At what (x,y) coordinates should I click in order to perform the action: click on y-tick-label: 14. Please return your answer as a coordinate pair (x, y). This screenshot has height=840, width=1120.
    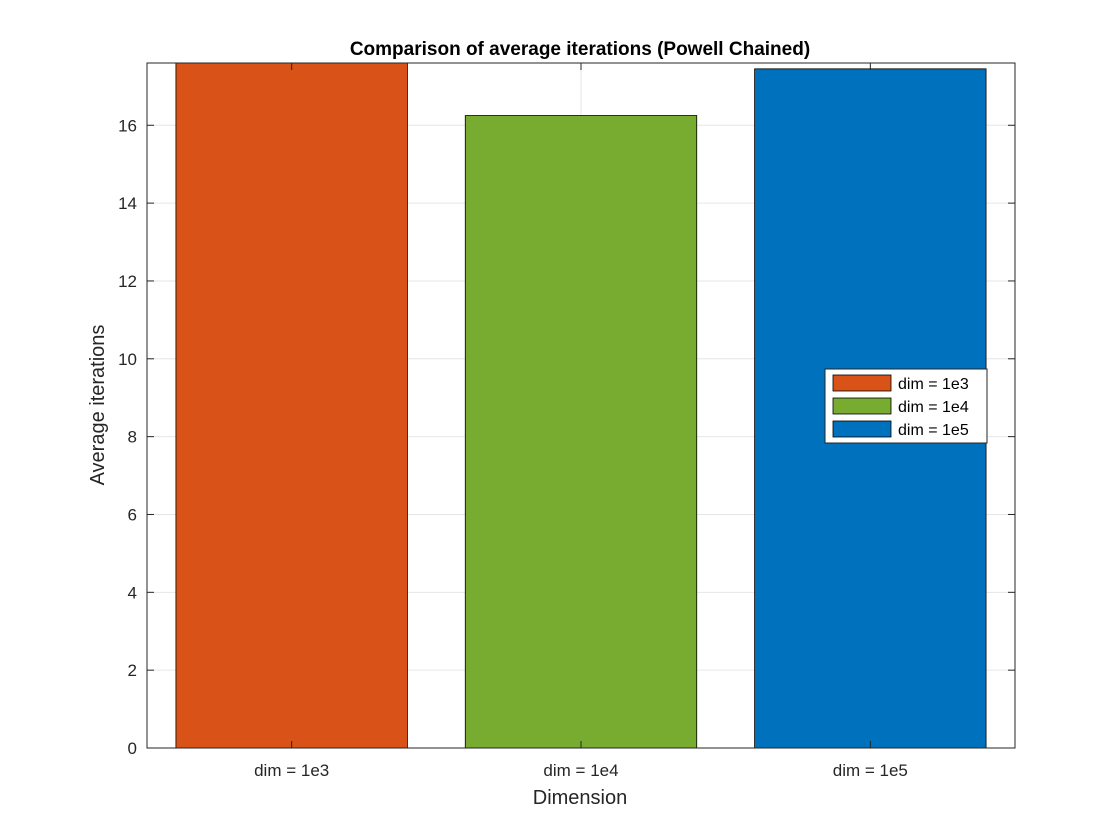
    Looking at the image, I should click on (127, 203).